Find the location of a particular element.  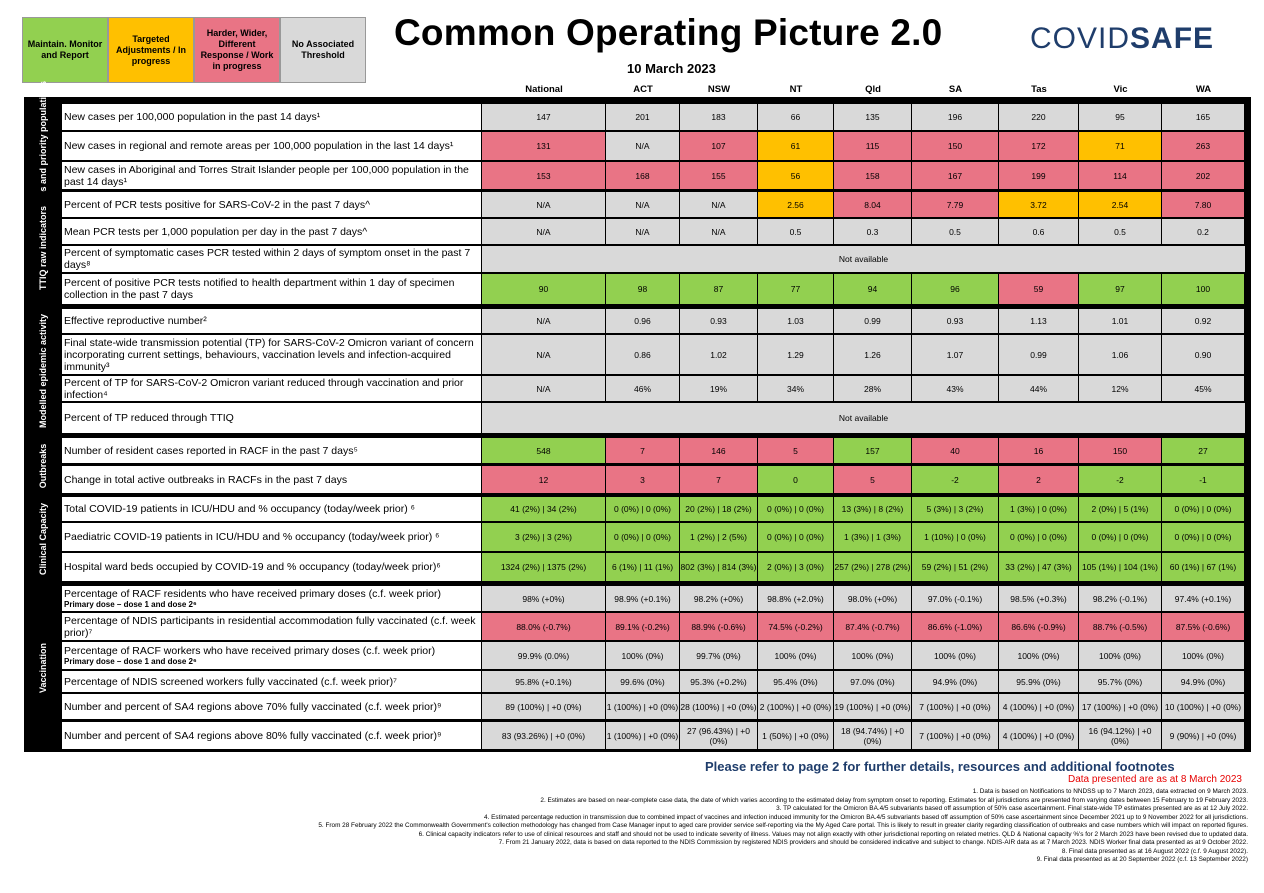

data-cell: 1 (10%) | 0 (0%) is located at coordinates (955, 537).